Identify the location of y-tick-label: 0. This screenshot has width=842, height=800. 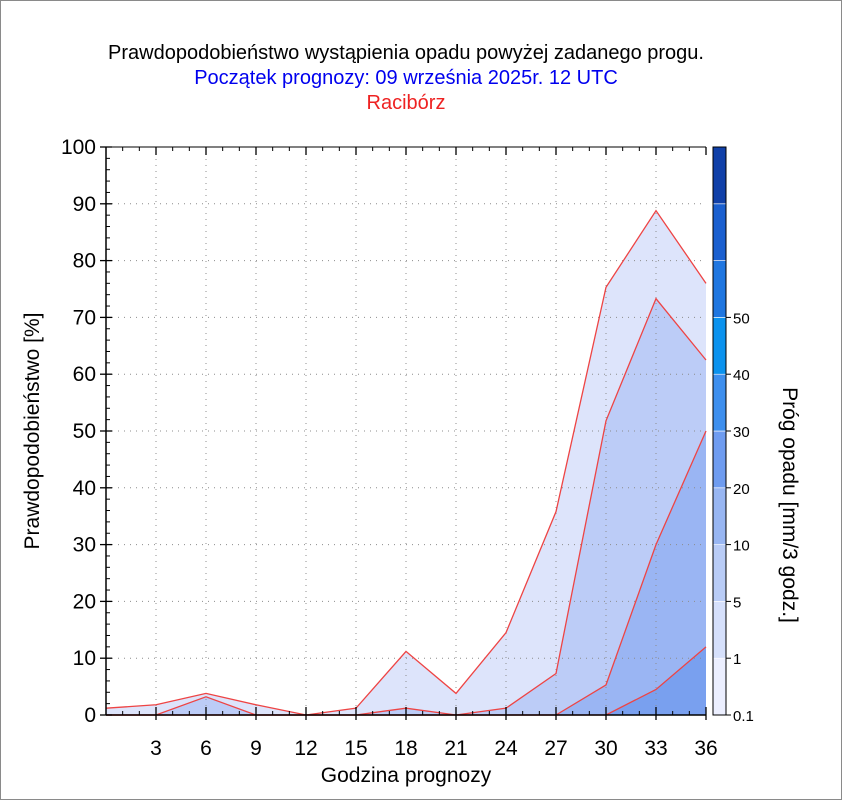
(90, 715).